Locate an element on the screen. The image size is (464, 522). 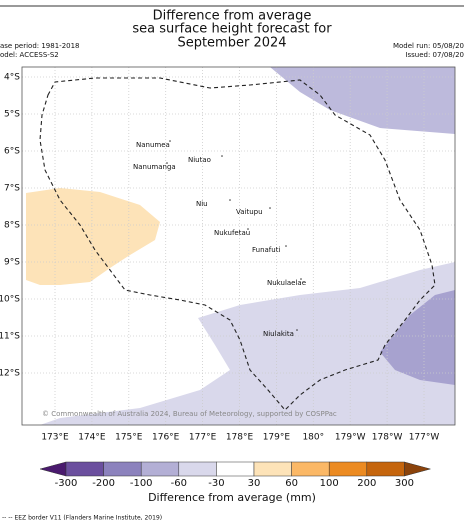
place-label: Nukufetau is located at coordinates (232, 233).